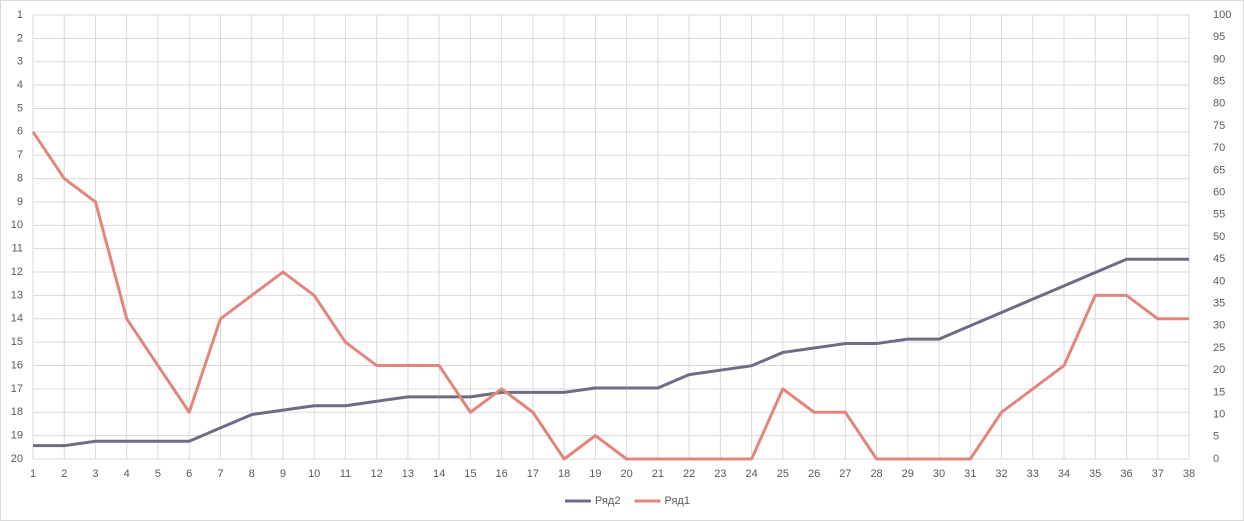  Describe the element at coordinates (20, 15) in the screenshot. I see `y-tick-label: 1` at that location.